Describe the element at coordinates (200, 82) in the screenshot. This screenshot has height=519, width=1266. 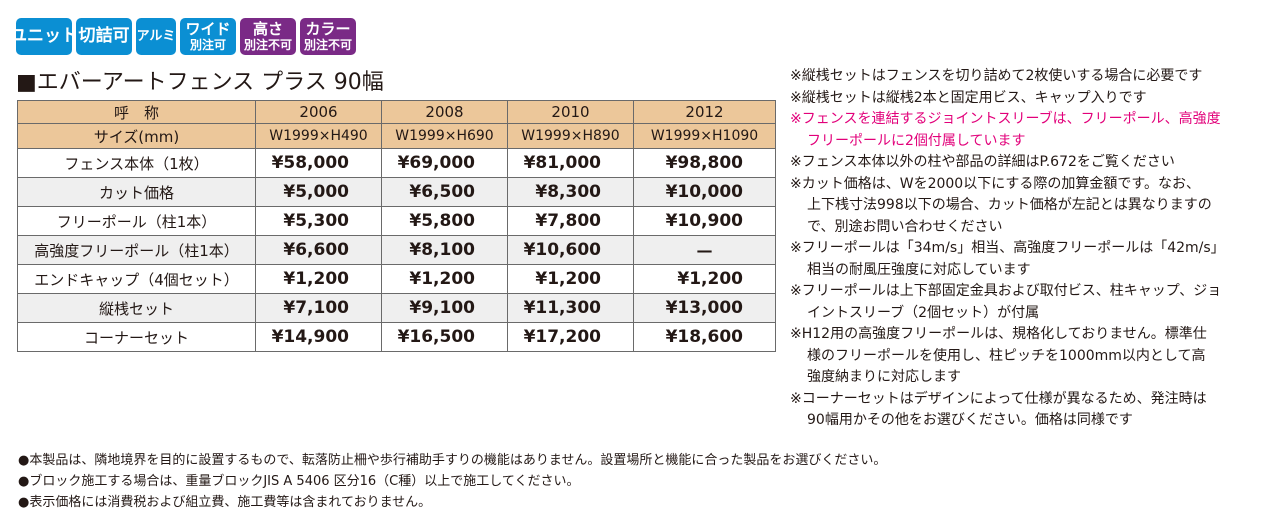
I see `product-title: ■エバーアートフェンス プラス 90幅` at that location.